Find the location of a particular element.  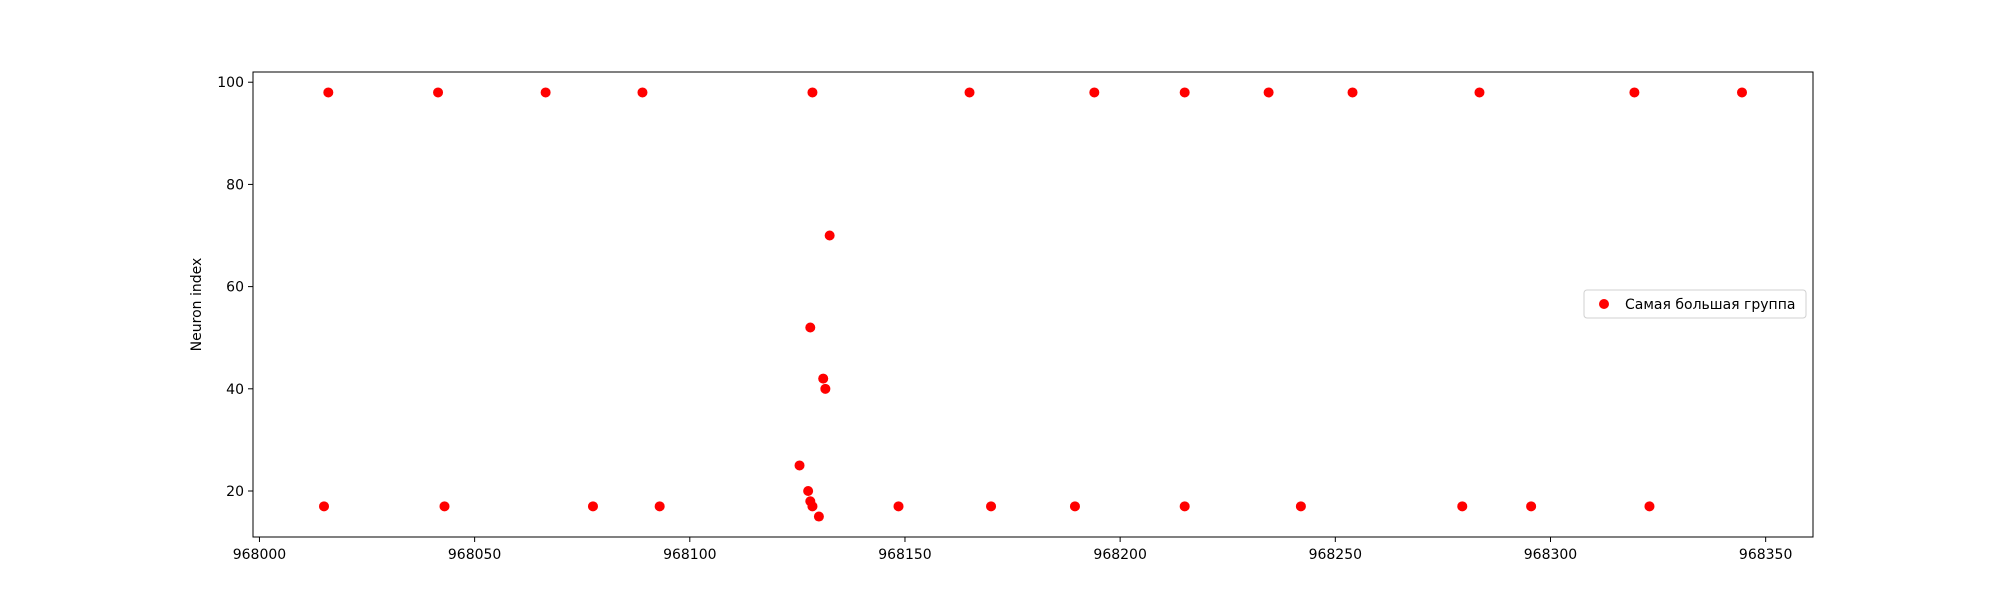

legend-box is located at coordinates (1695, 304).